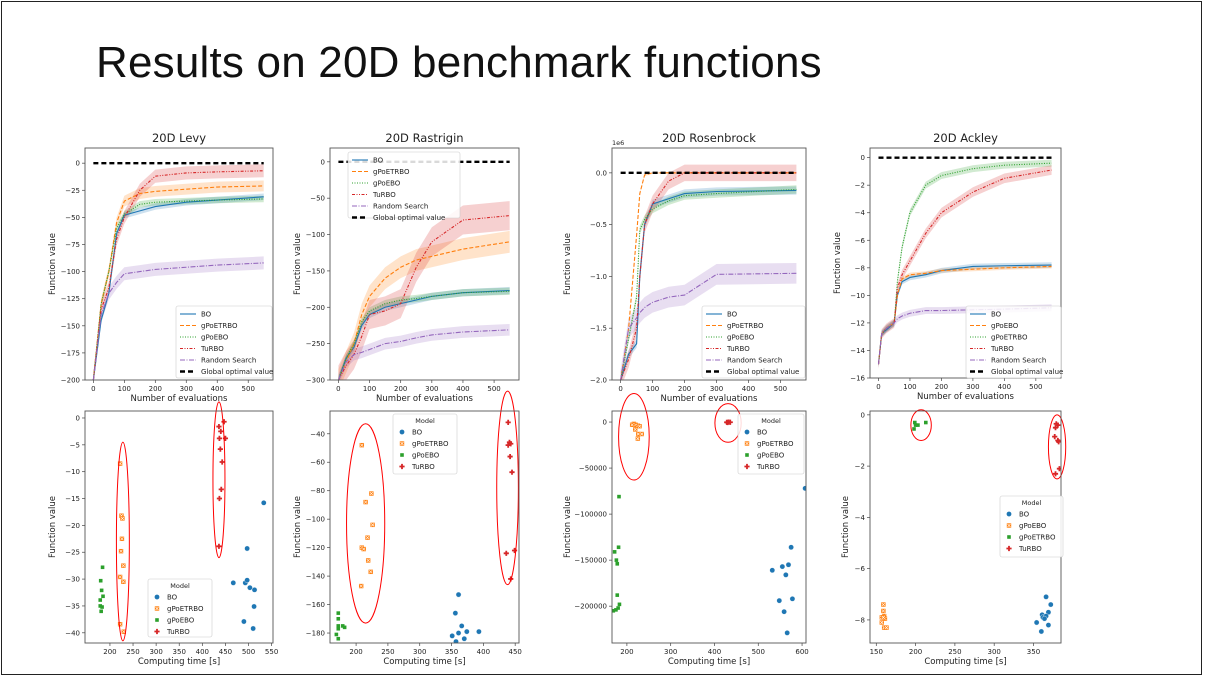  What do you see at coordinates (857, 296) in the screenshot?
I see `y-tick-label: −10` at bounding box center [857, 296].